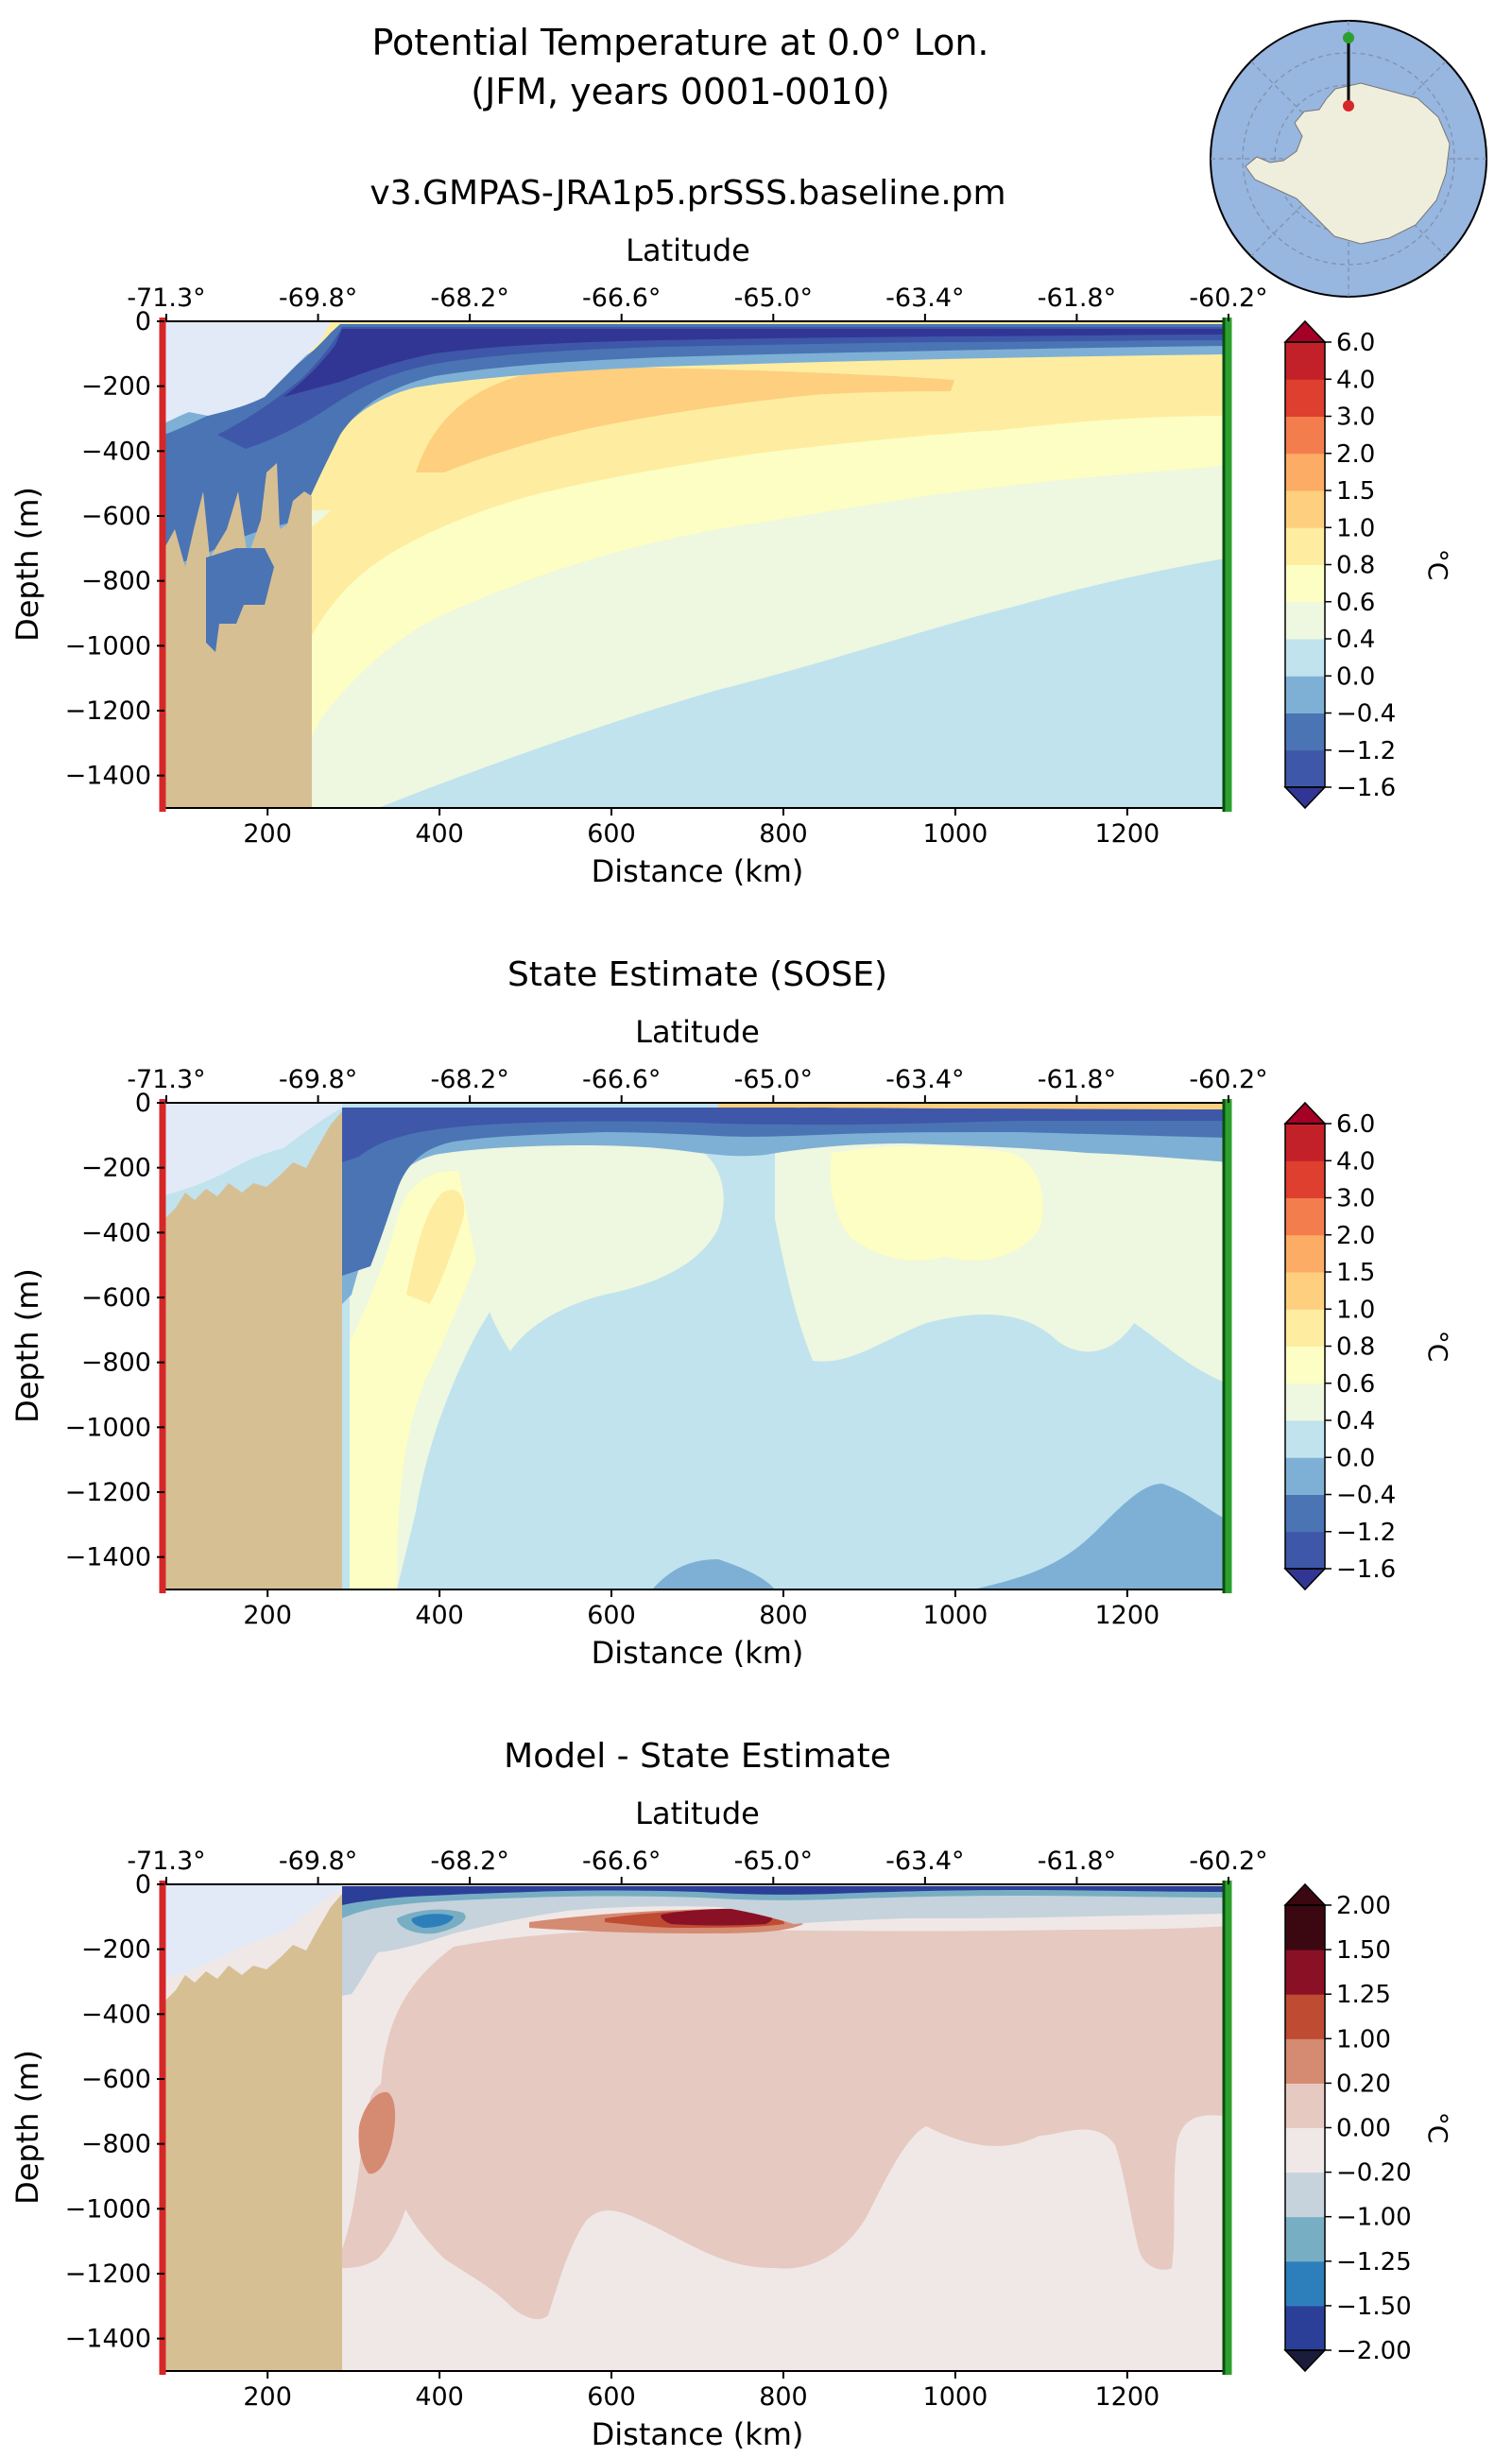 The image size is (1512, 2457). I want to click on x-tick-label: 200, so click(267, 1615).